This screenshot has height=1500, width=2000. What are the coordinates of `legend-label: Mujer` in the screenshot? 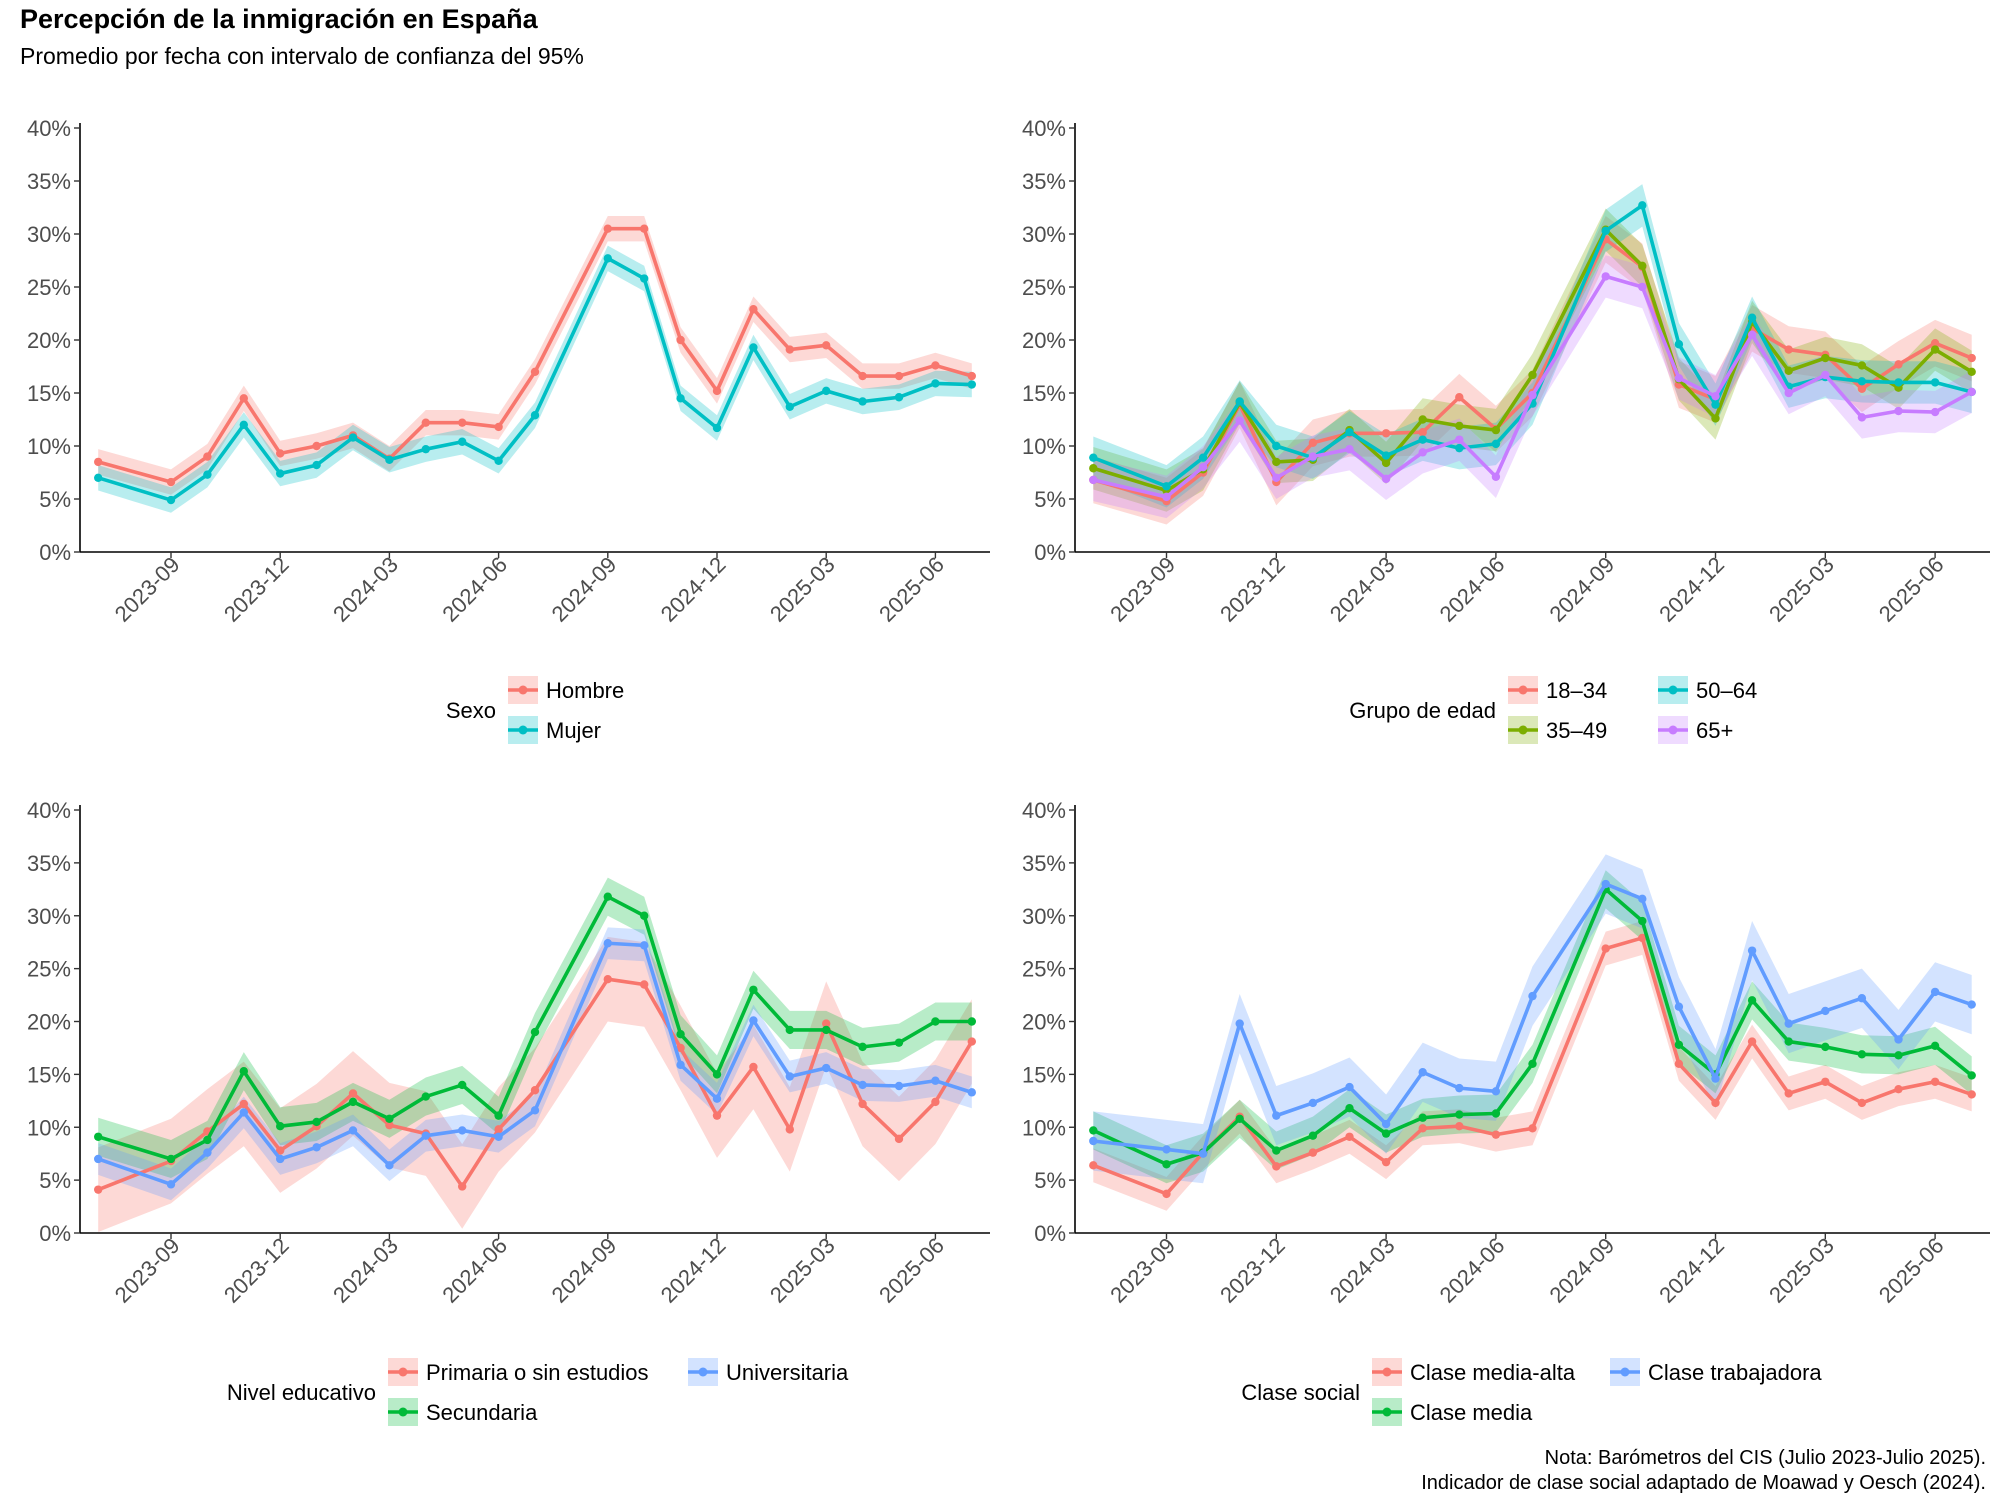 It's located at (573, 730).